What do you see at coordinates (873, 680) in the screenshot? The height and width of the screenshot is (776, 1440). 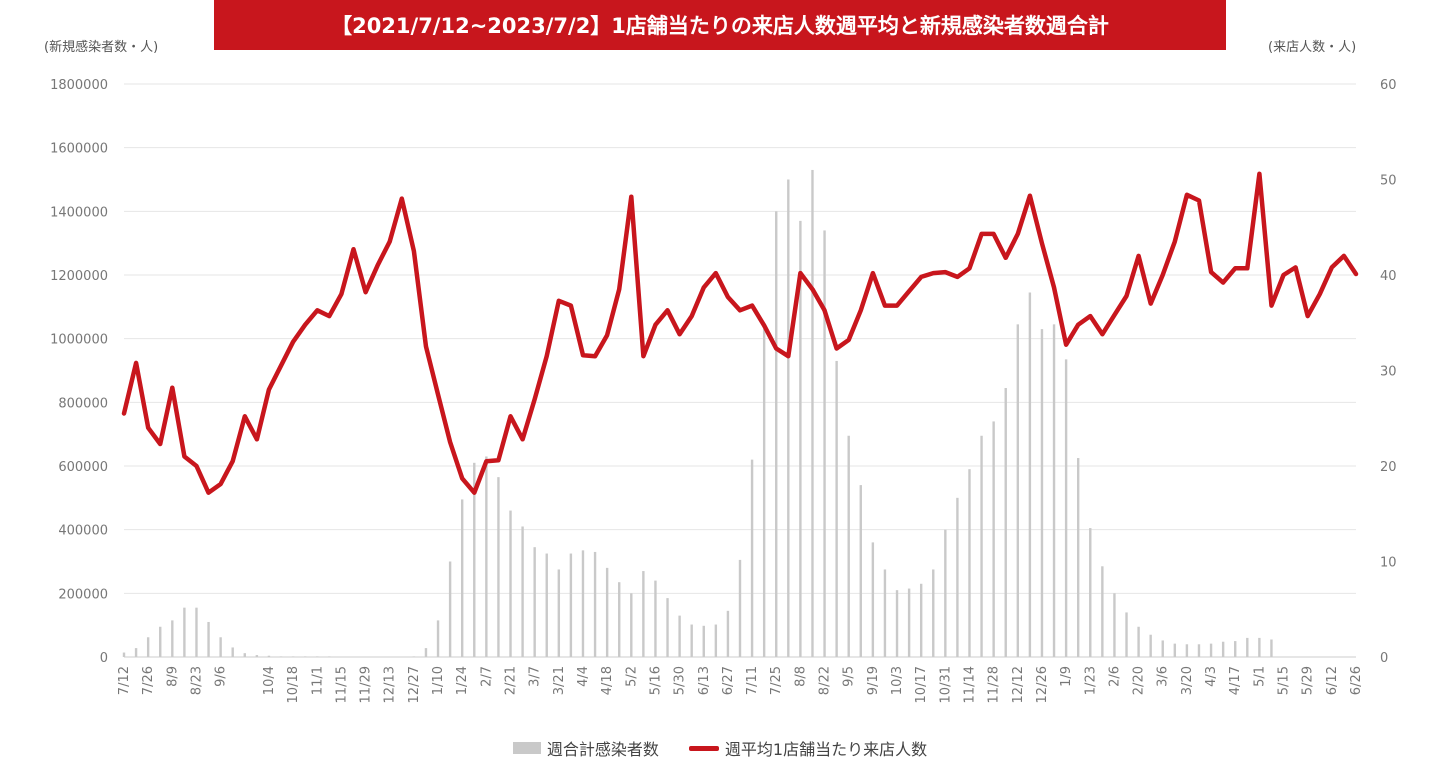 I see `x-tick-label: 9/19` at bounding box center [873, 680].